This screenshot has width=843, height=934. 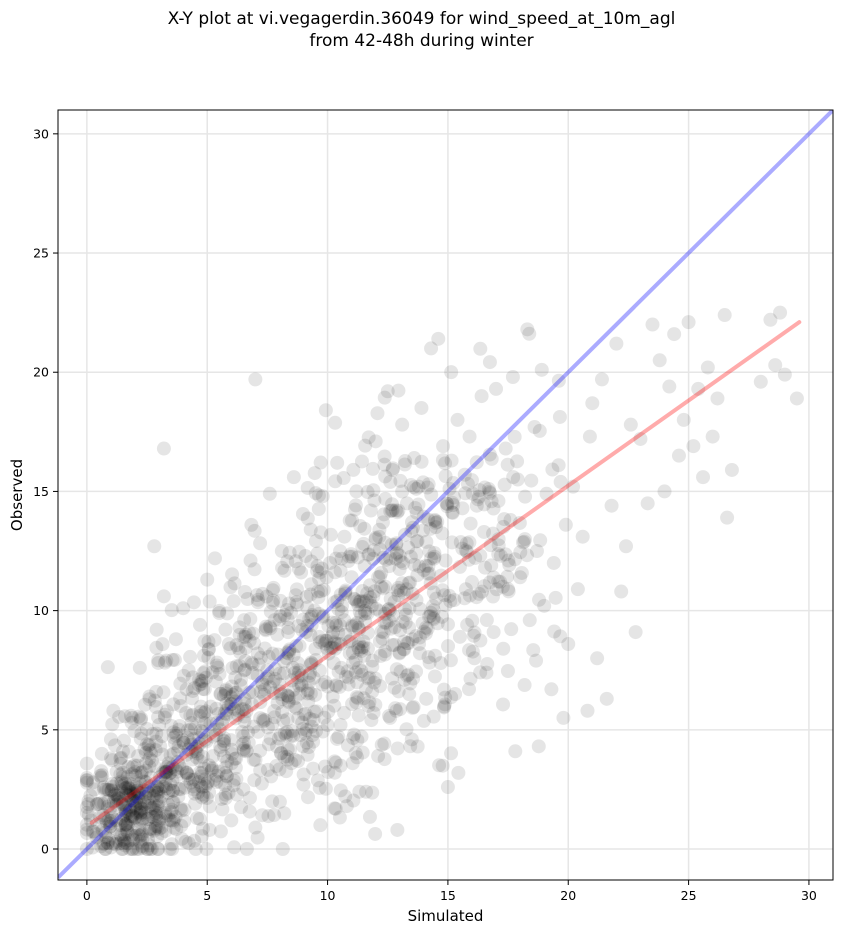 What do you see at coordinates (328, 895) in the screenshot?
I see `x-tick-label: 10` at bounding box center [328, 895].